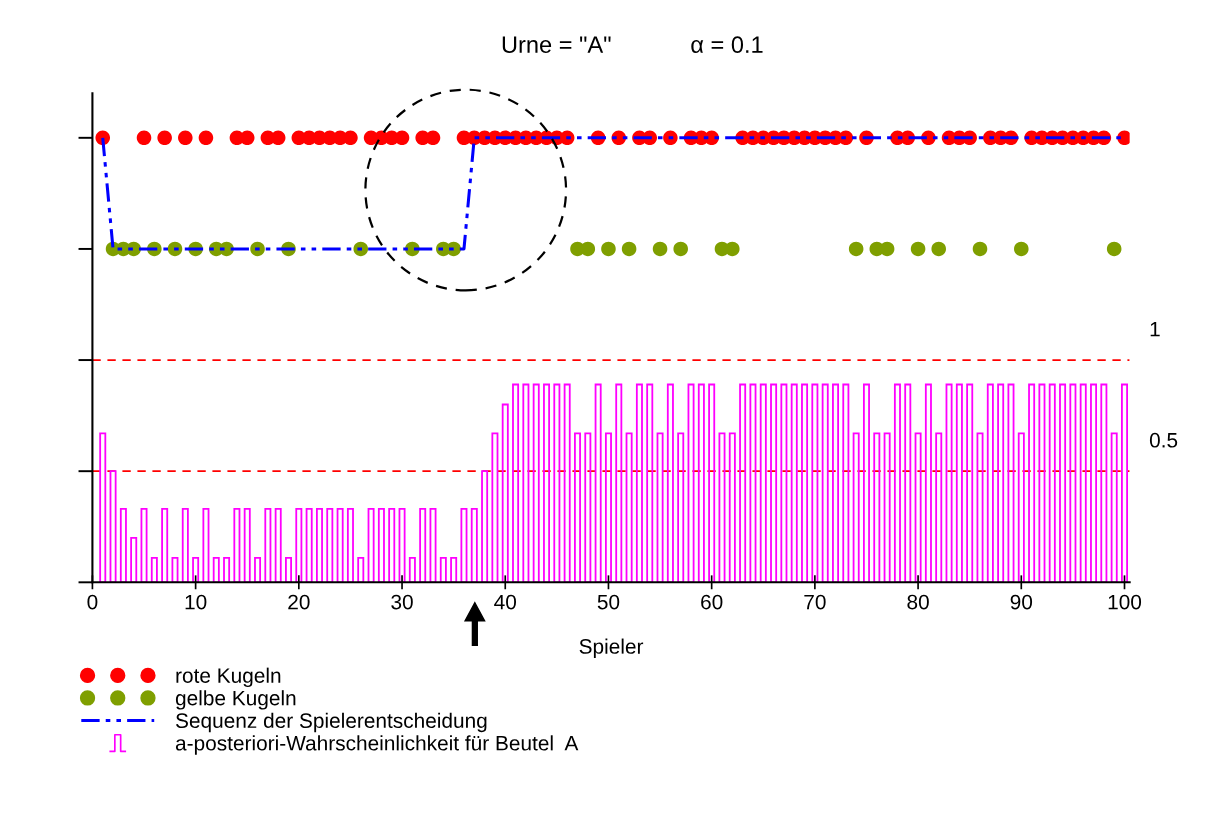 Image resolution: width=1216 pixels, height=819 pixels. Describe the element at coordinates (92, 602) in the screenshot. I see `x-tick-label: 0` at that location.